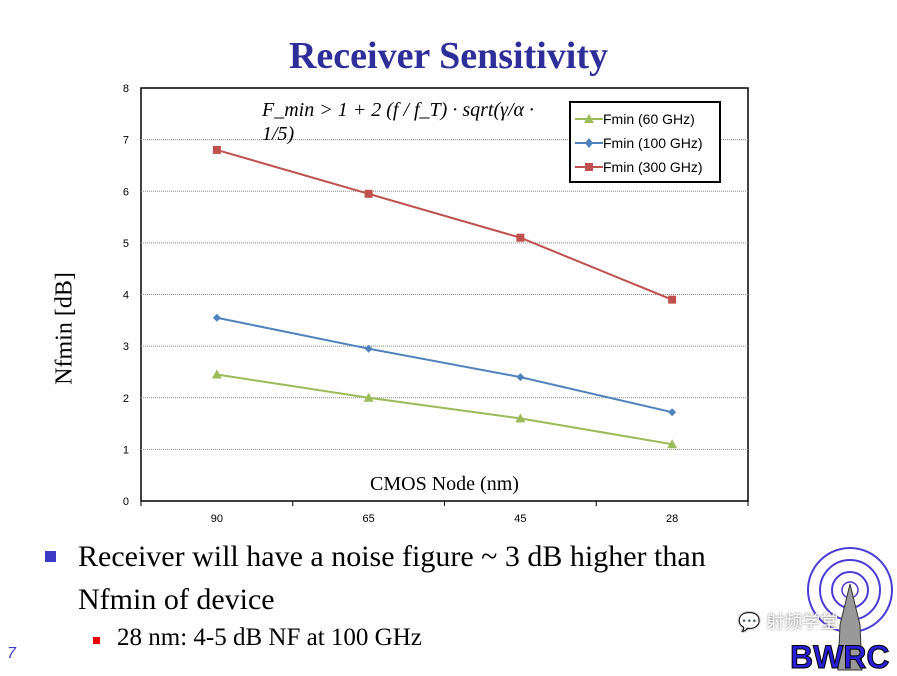 This screenshot has height=676, width=897. I want to click on slide-title: Receiver Sensitivity, so click(448, 56).